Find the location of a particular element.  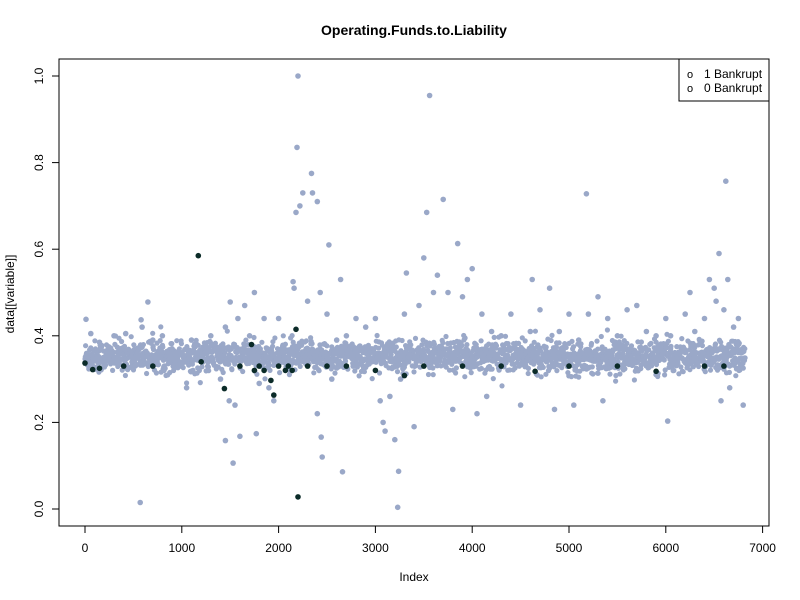

y-tick-label: 0.4 is located at coordinates (39, 335).